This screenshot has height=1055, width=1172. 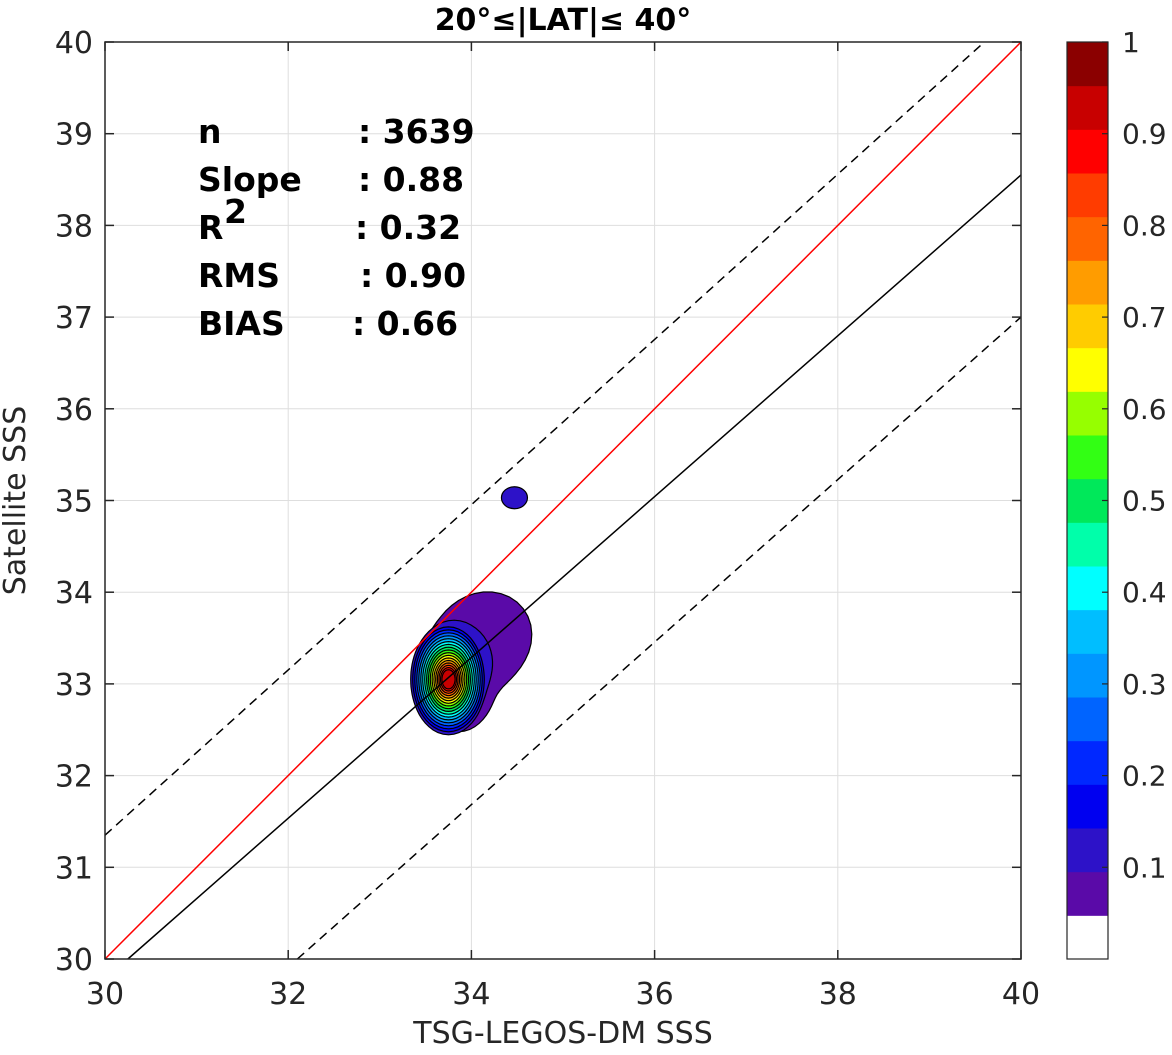 I want to click on y-tick-label: 34, so click(x=74, y=593).